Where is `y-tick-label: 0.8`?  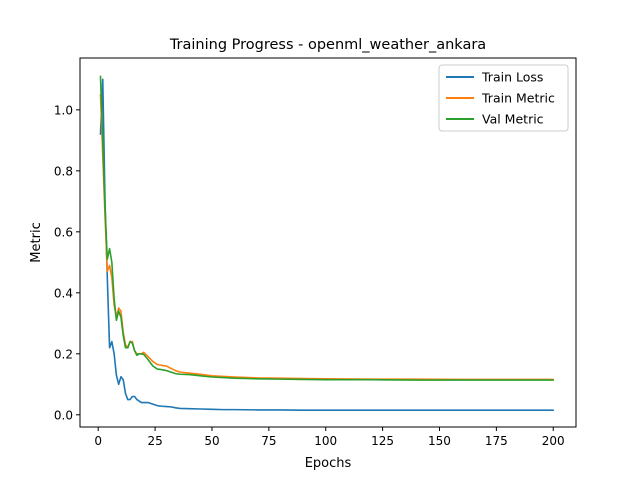 y-tick-label: 0.8 is located at coordinates (63, 171).